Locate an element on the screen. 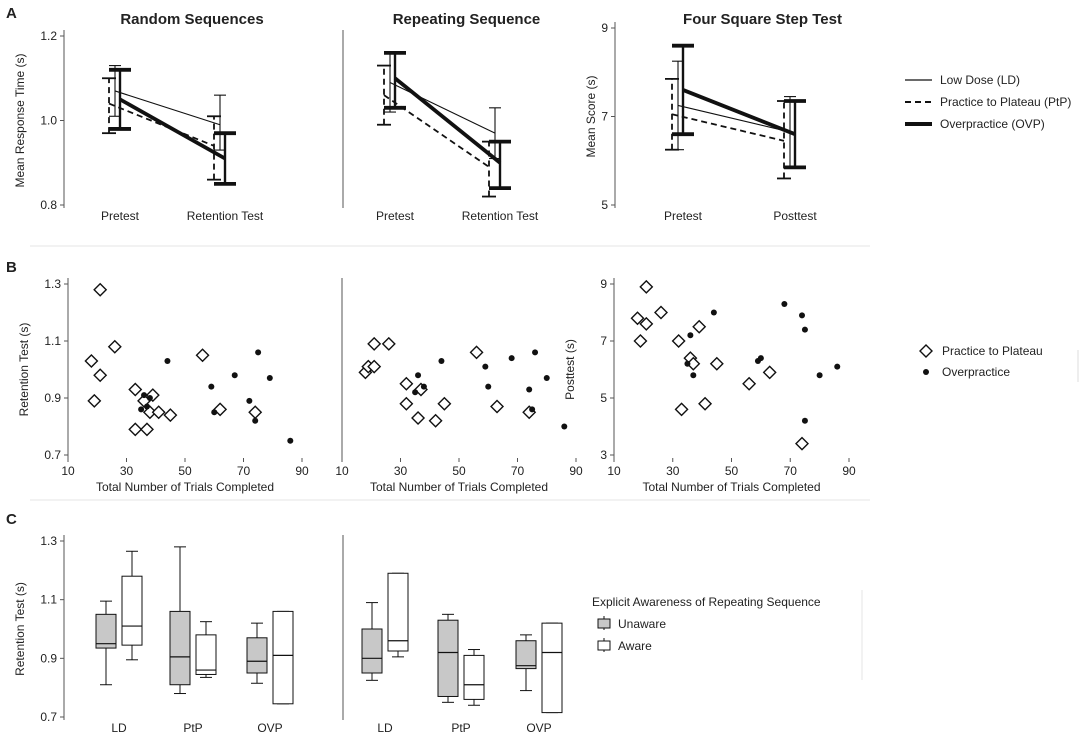 Image resolution: width=1084 pixels, height=733 pixels. y-tick-label: 0.8 is located at coordinates (48, 205).